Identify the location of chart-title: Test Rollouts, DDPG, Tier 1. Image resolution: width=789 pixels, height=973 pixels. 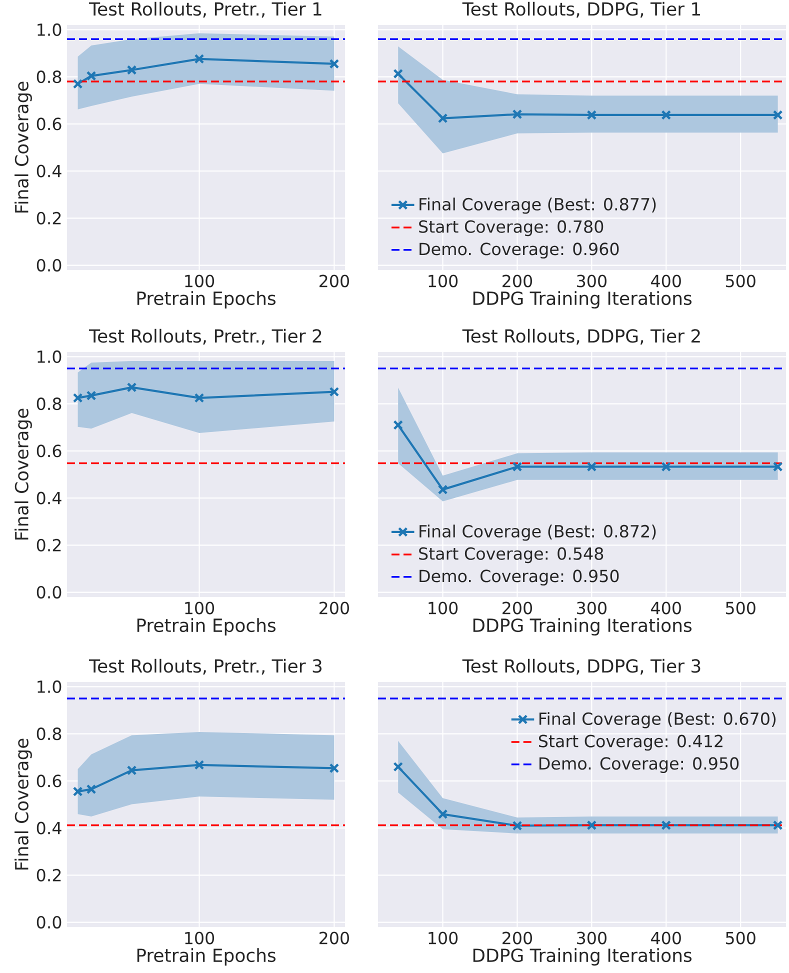
(581, 10).